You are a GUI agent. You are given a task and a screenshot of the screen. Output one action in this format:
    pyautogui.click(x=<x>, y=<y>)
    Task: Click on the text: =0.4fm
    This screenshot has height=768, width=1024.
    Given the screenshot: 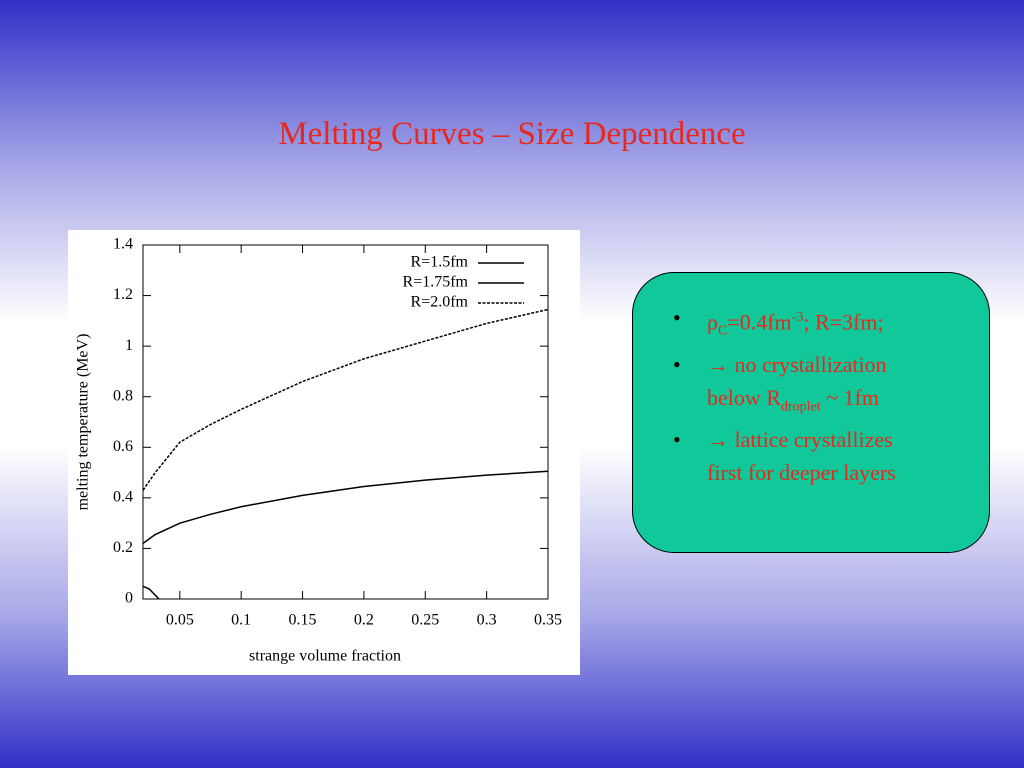 What is the action you would take?
    pyautogui.click(x=759, y=322)
    